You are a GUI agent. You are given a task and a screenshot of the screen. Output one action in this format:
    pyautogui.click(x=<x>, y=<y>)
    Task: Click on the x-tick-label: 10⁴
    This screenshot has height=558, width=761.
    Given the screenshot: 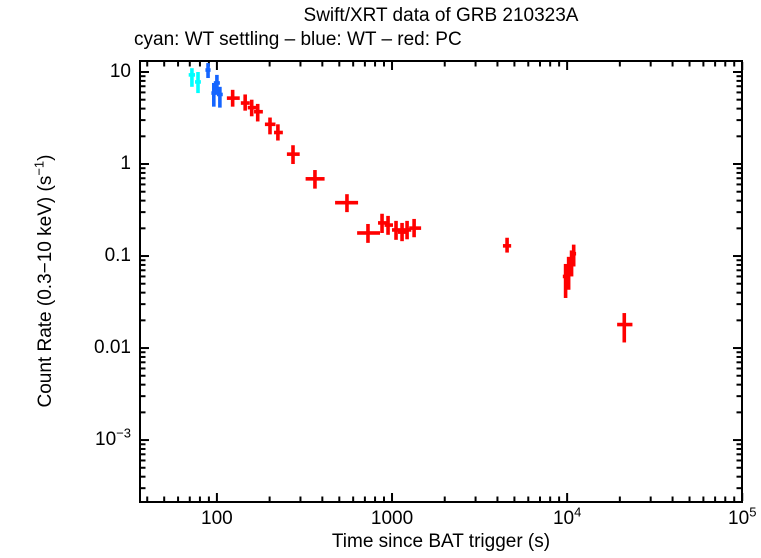 What is the action you would take?
    pyautogui.click(x=567, y=516)
    